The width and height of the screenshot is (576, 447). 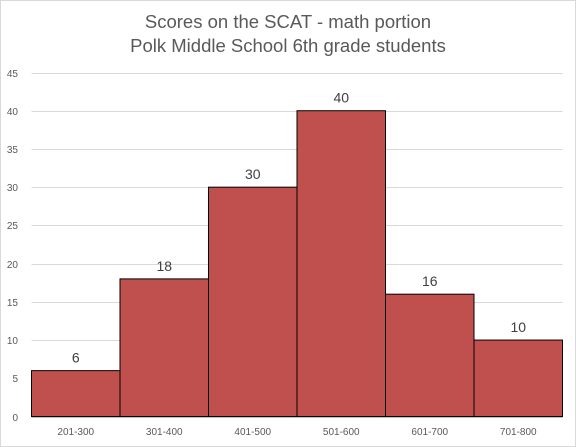 What do you see at coordinates (341, 432) in the screenshot?
I see `x-tick-label: 501-600` at bounding box center [341, 432].